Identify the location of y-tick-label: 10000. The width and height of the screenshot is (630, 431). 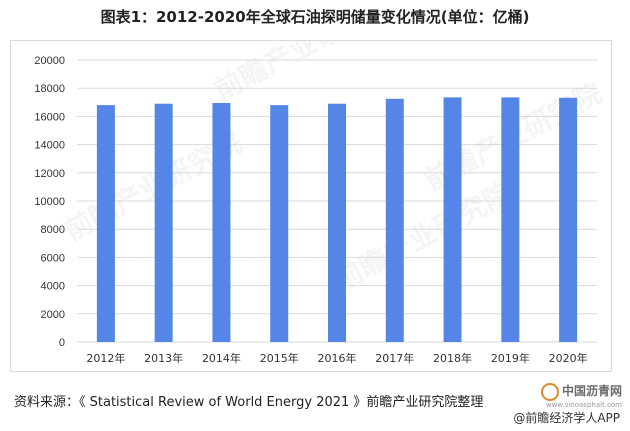
(49, 202).